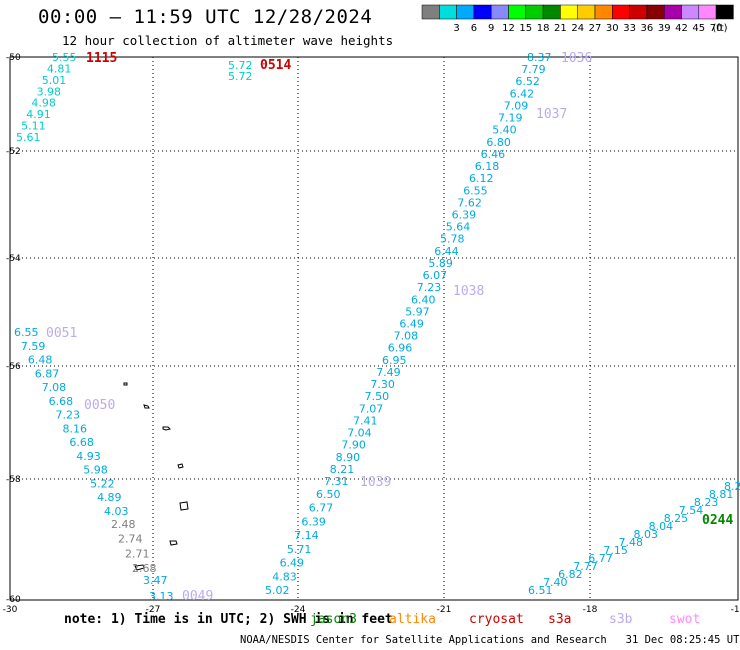 This screenshot has width=740, height=650. I want to click on satellite-label-swot: swot, so click(685, 619).